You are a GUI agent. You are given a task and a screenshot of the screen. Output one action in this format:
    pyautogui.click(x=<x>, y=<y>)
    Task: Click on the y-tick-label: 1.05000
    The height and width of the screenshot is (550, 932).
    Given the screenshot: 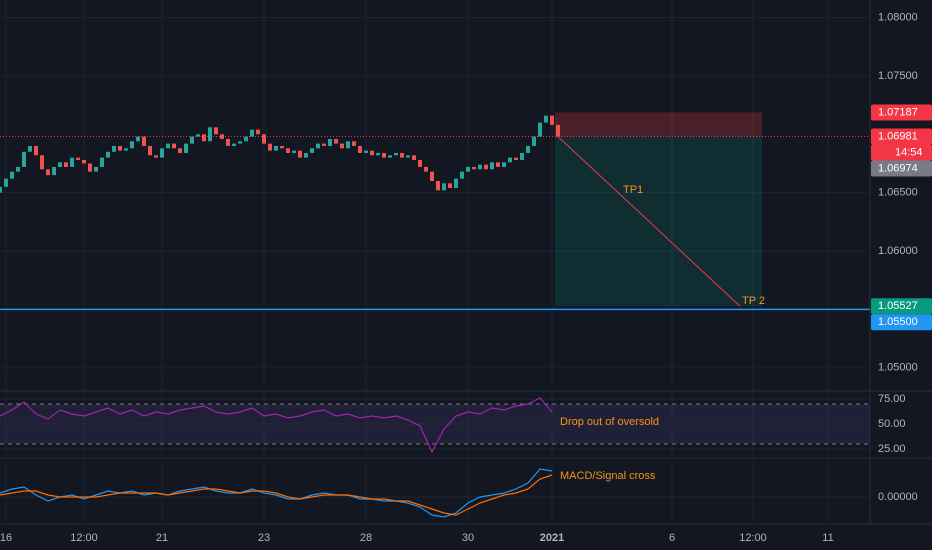 What is the action you would take?
    pyautogui.click(x=898, y=368)
    